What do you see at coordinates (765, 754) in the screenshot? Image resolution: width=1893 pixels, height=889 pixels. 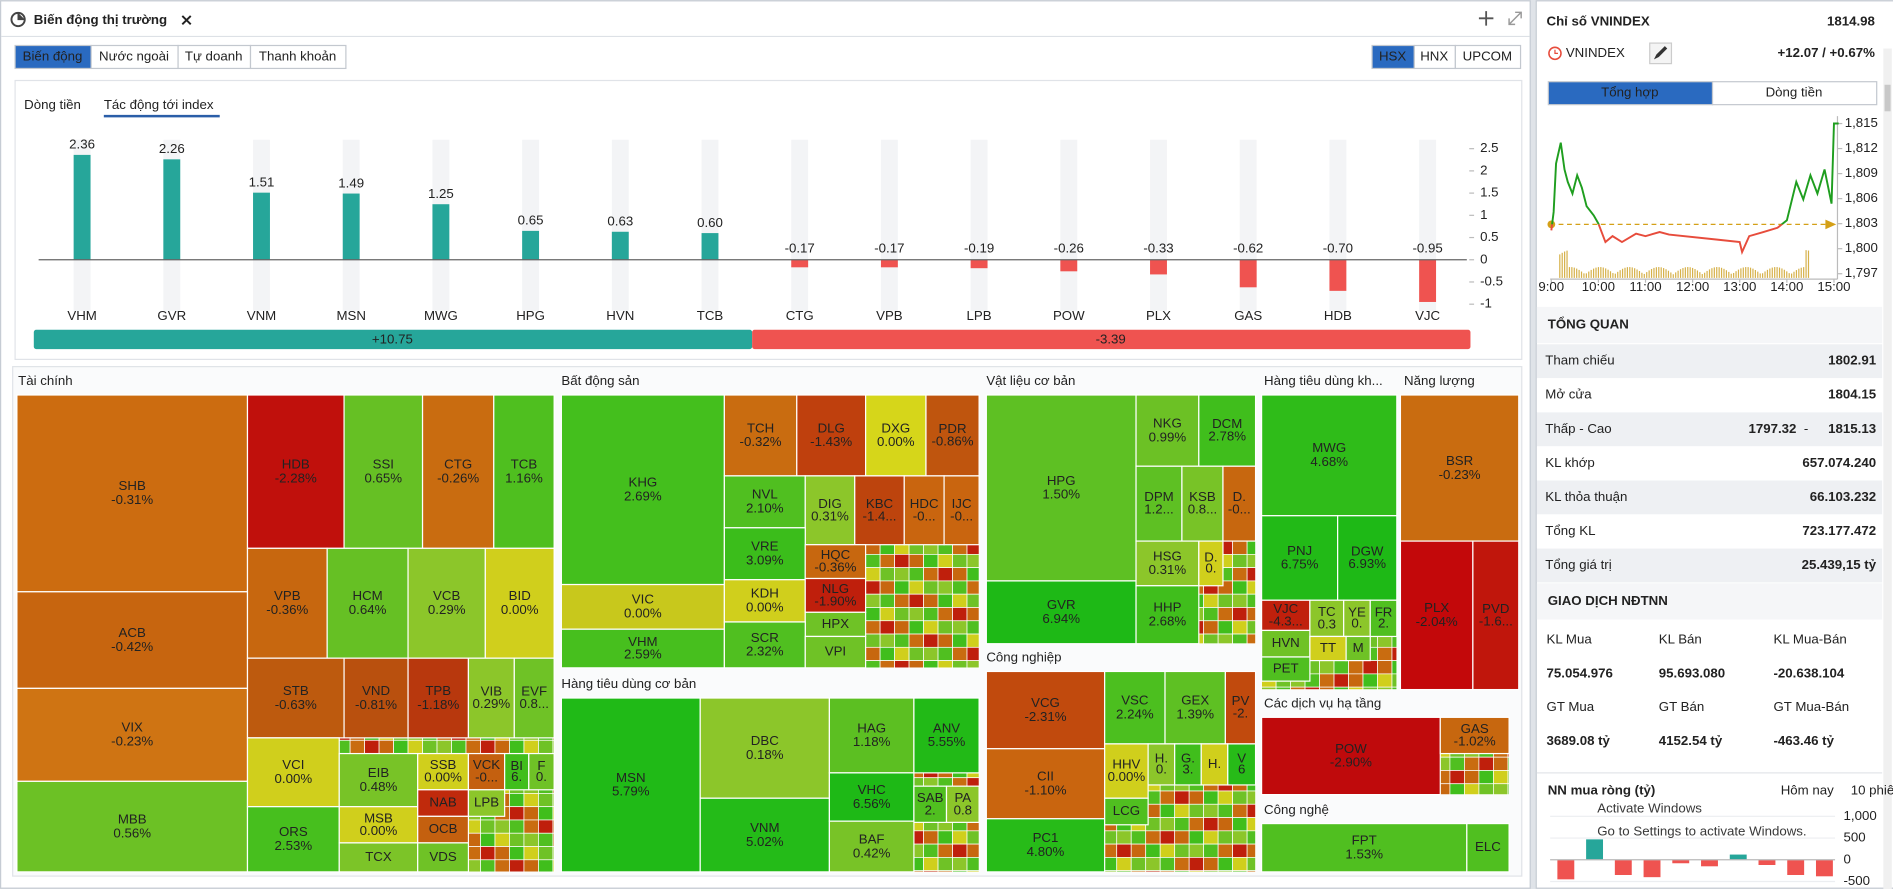 I see `tile-change: 0.18%` at bounding box center [765, 754].